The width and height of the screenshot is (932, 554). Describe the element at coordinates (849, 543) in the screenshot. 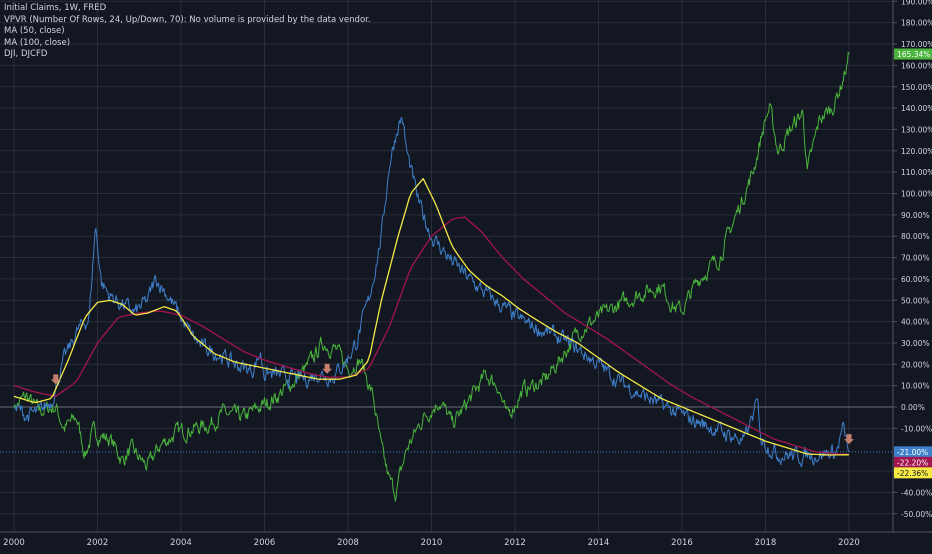

I see `x-tick-label: 2020` at that location.